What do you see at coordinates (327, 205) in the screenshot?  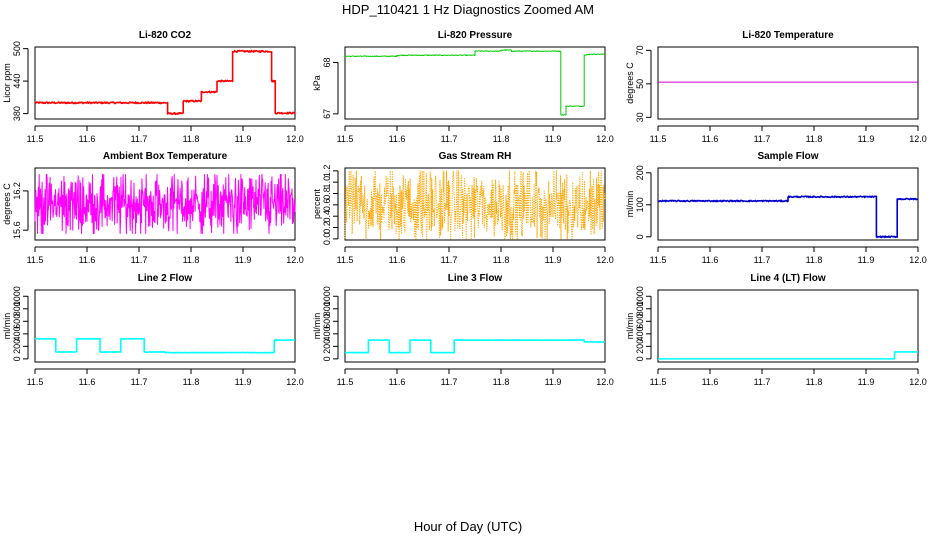 I see `y-tick-label: 0.6` at bounding box center [327, 205].